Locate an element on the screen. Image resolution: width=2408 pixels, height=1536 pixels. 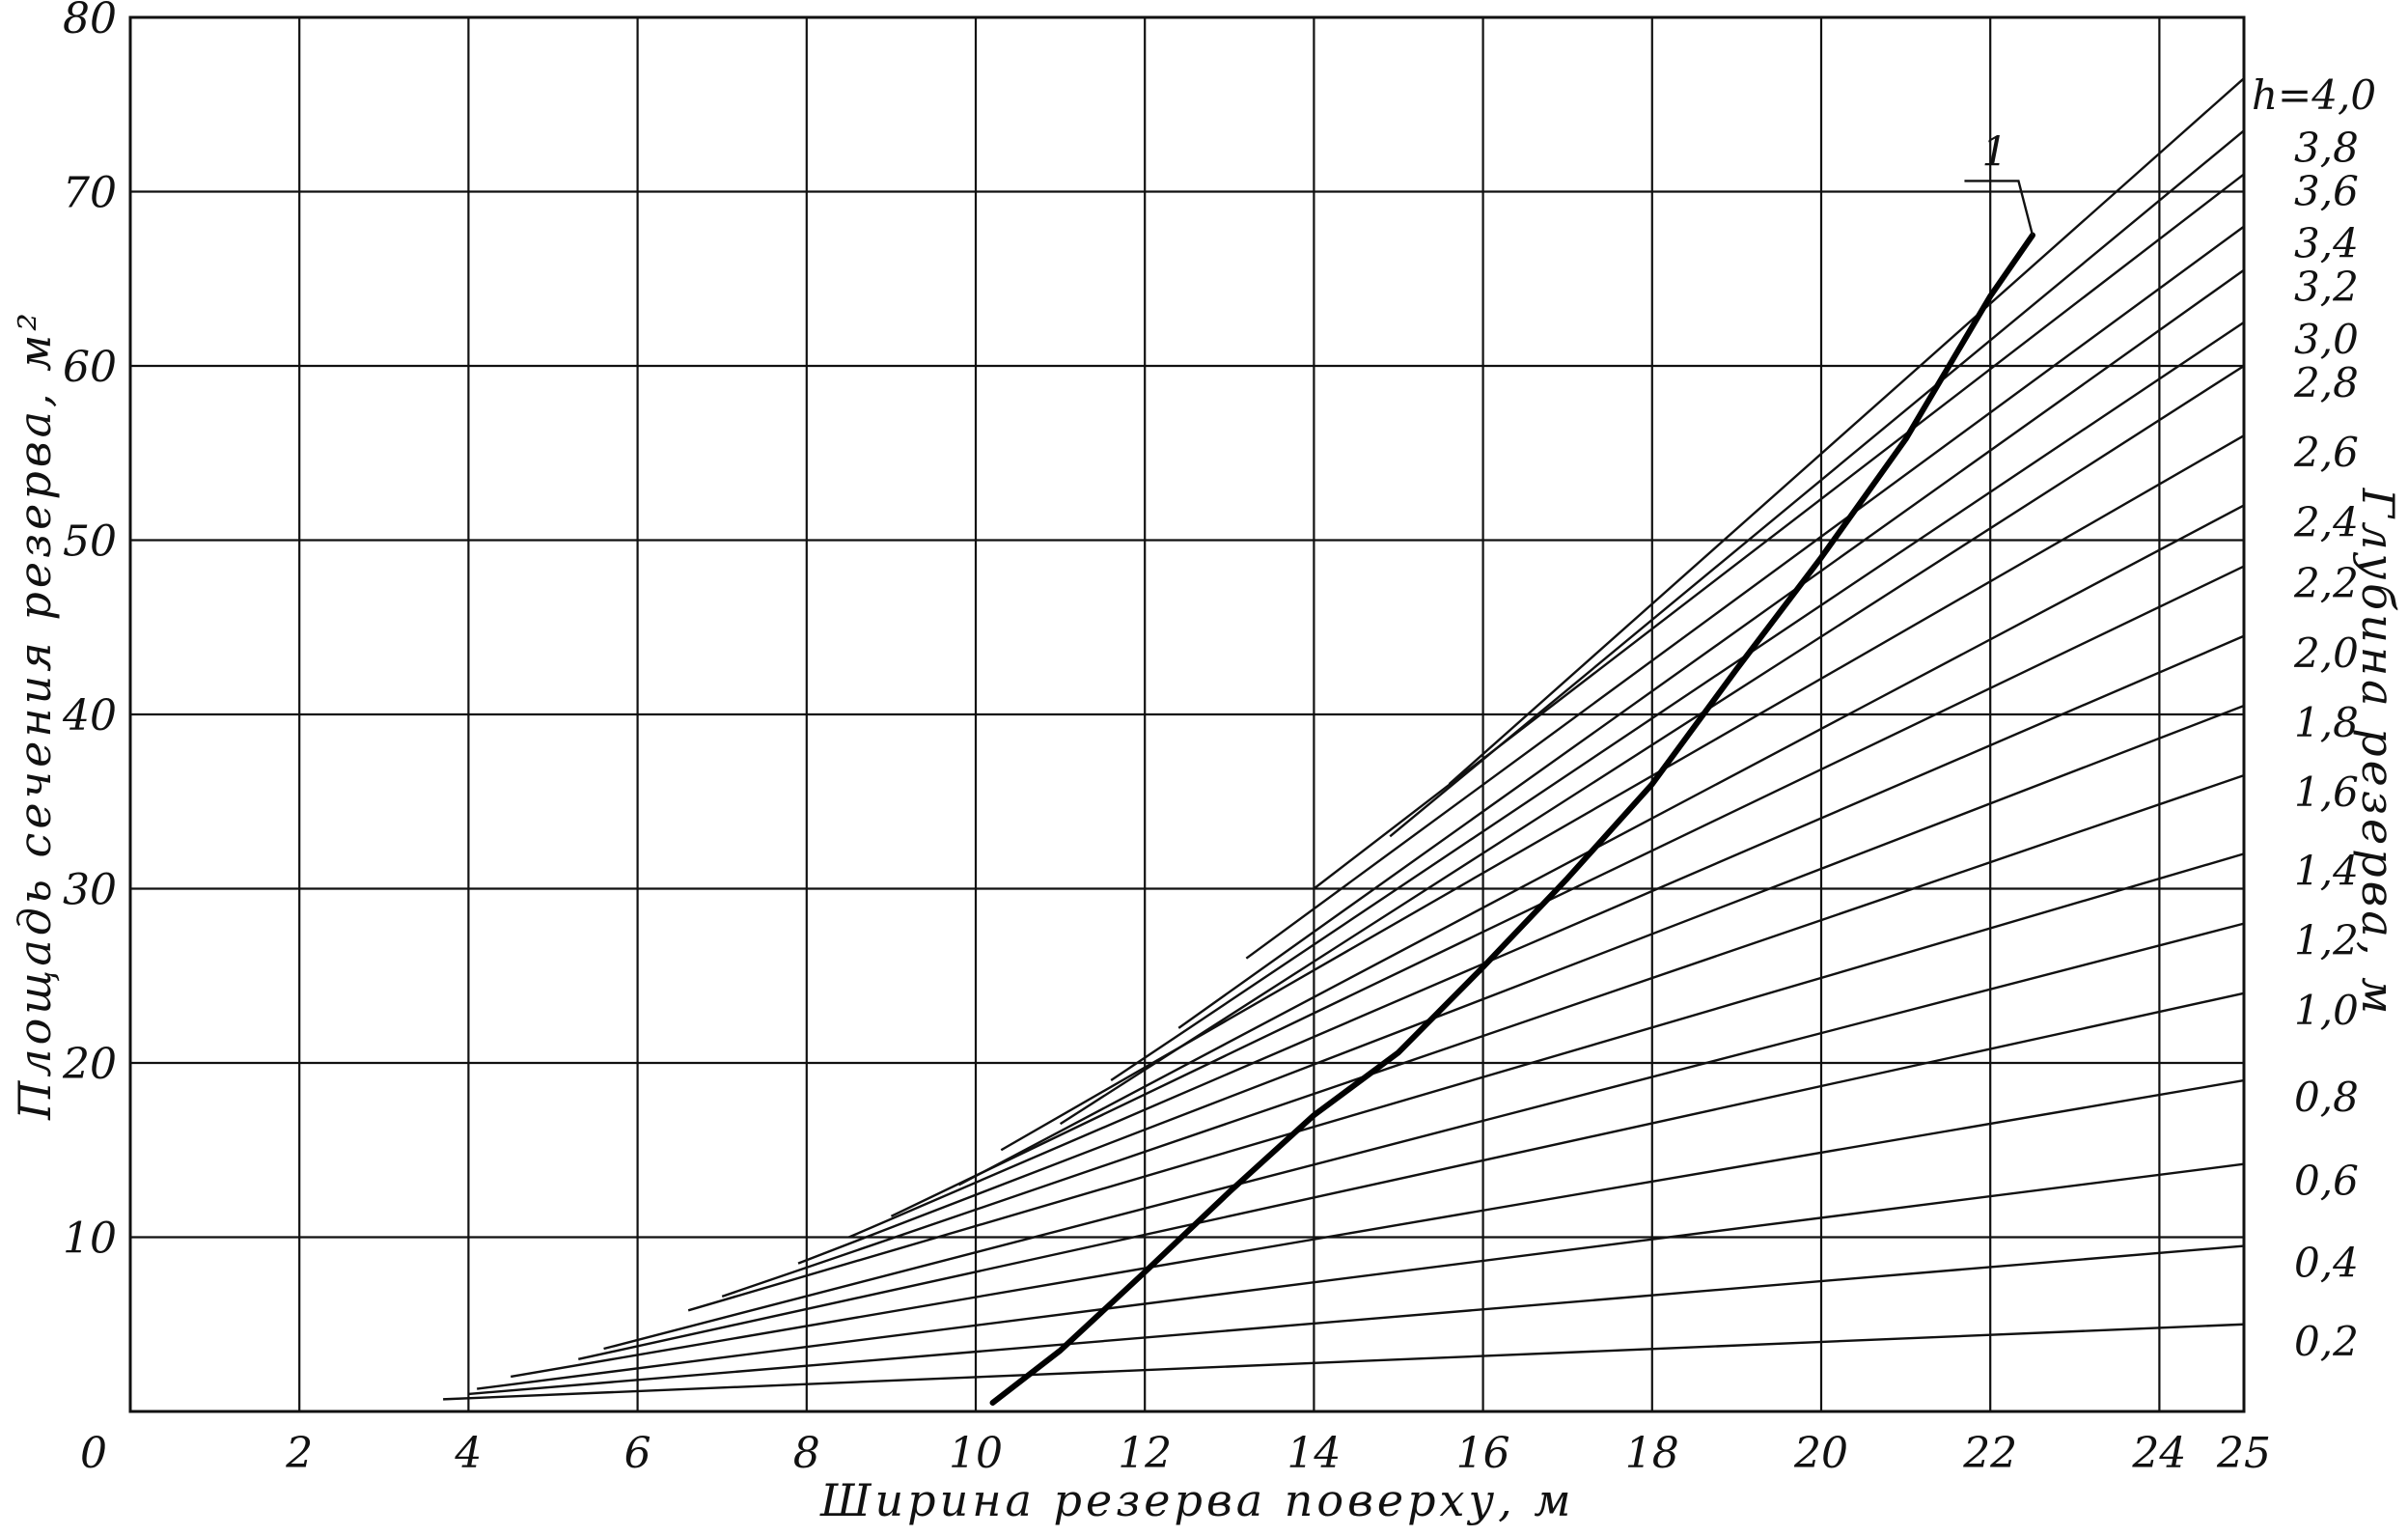
y-tick-label: 30 is located at coordinates (90, 891).